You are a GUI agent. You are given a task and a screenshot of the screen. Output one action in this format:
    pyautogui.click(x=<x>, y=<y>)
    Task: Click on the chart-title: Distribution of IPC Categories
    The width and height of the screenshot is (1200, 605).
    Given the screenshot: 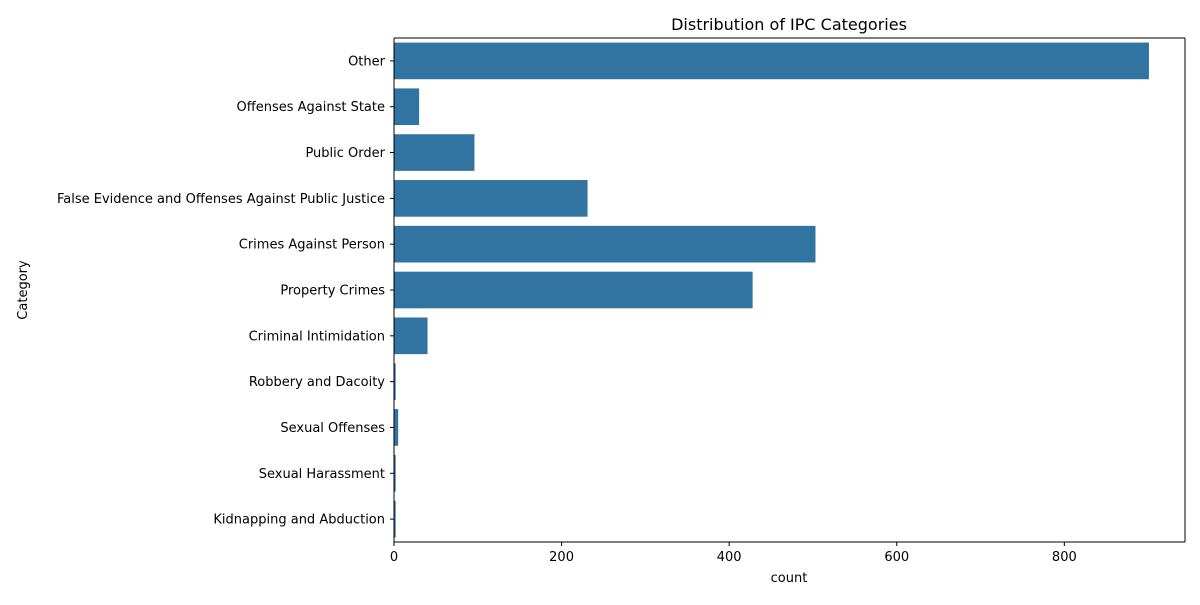 What is the action you would take?
    pyautogui.click(x=789, y=24)
    